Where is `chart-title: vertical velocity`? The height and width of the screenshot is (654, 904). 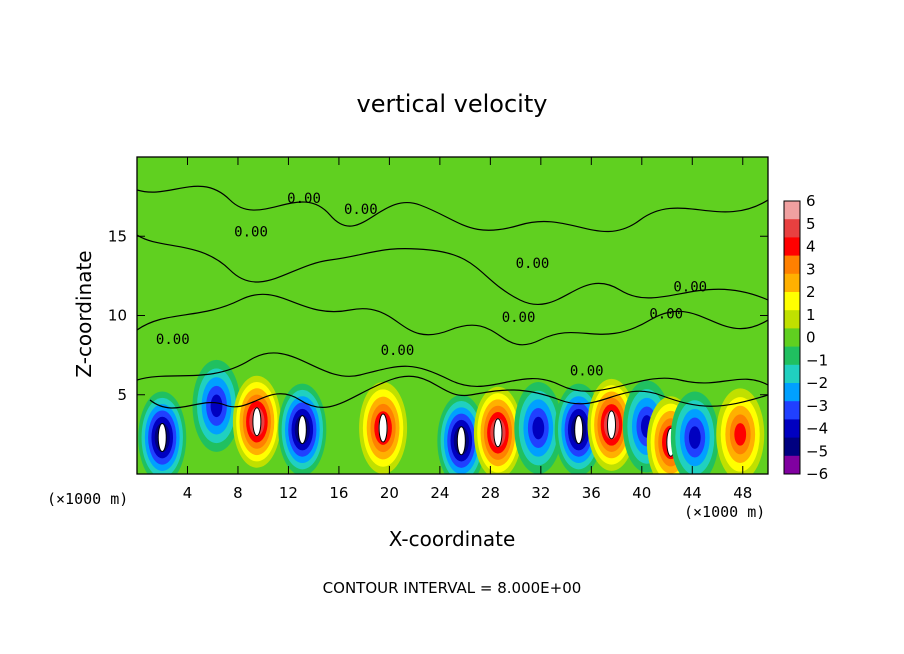 chart-title: vertical velocity is located at coordinates (452, 104).